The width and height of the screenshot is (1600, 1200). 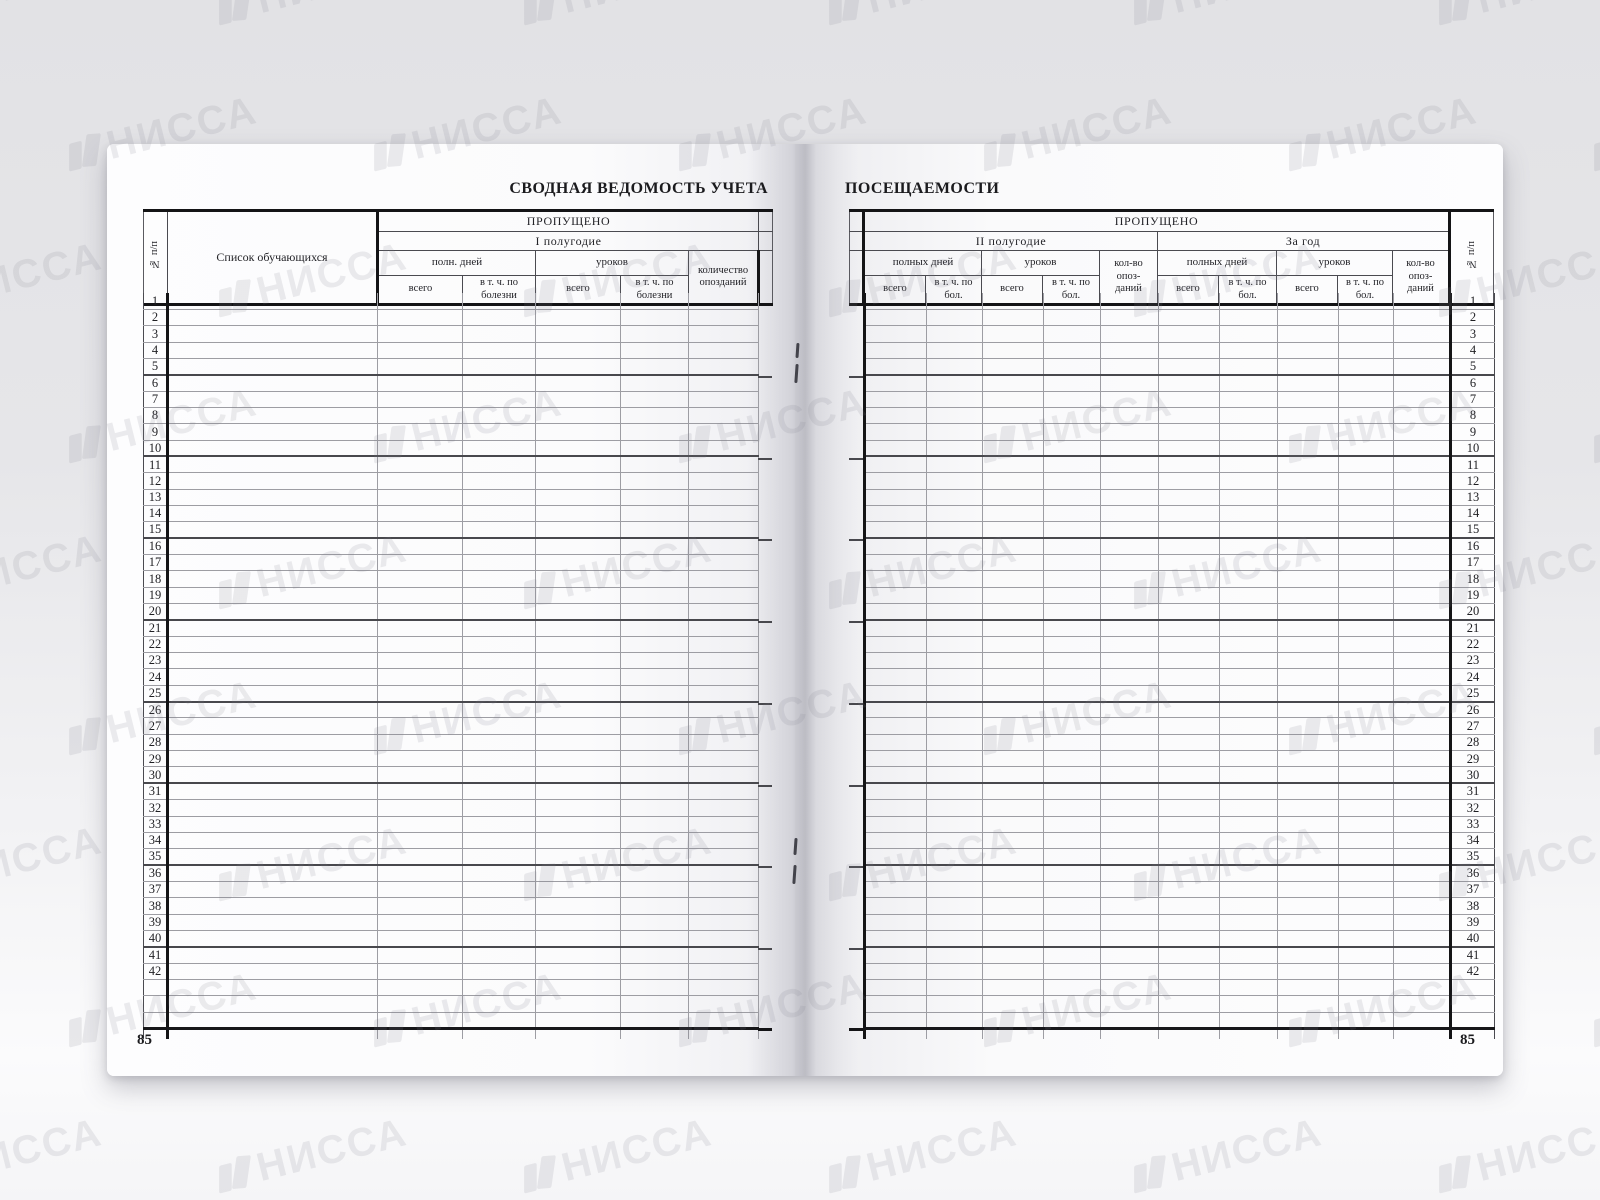 What do you see at coordinates (1467, 1040) in the screenshot?
I see `page-number-right: 85` at bounding box center [1467, 1040].